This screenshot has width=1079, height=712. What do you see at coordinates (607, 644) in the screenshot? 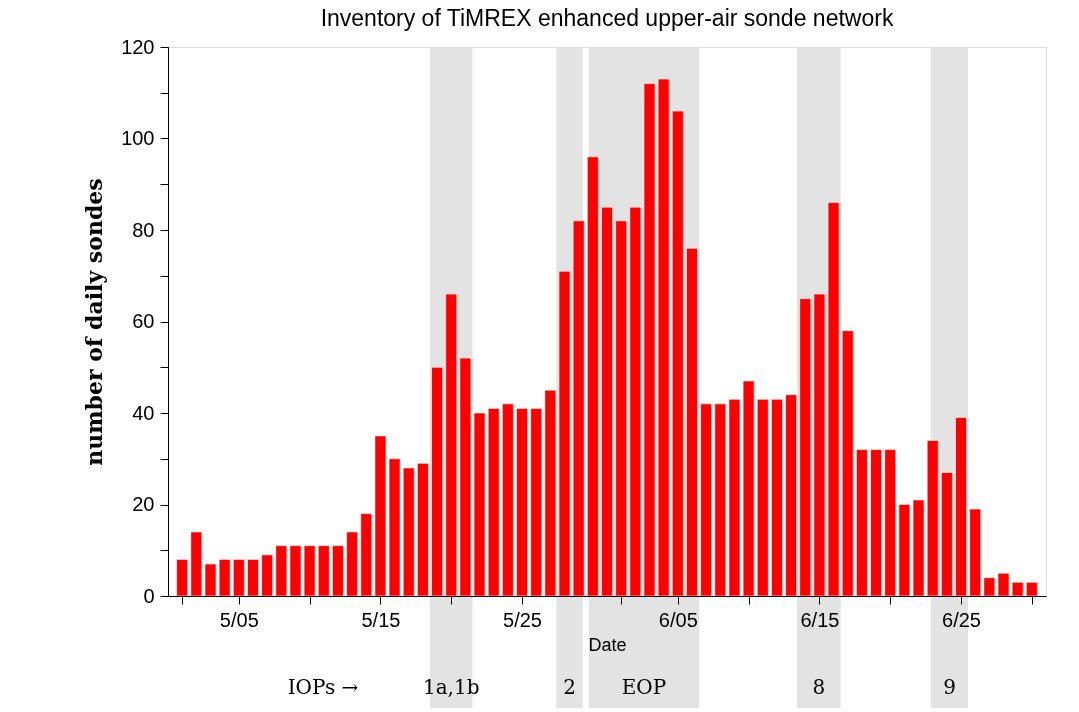
I see `x-axis-title: Date` at bounding box center [607, 644].